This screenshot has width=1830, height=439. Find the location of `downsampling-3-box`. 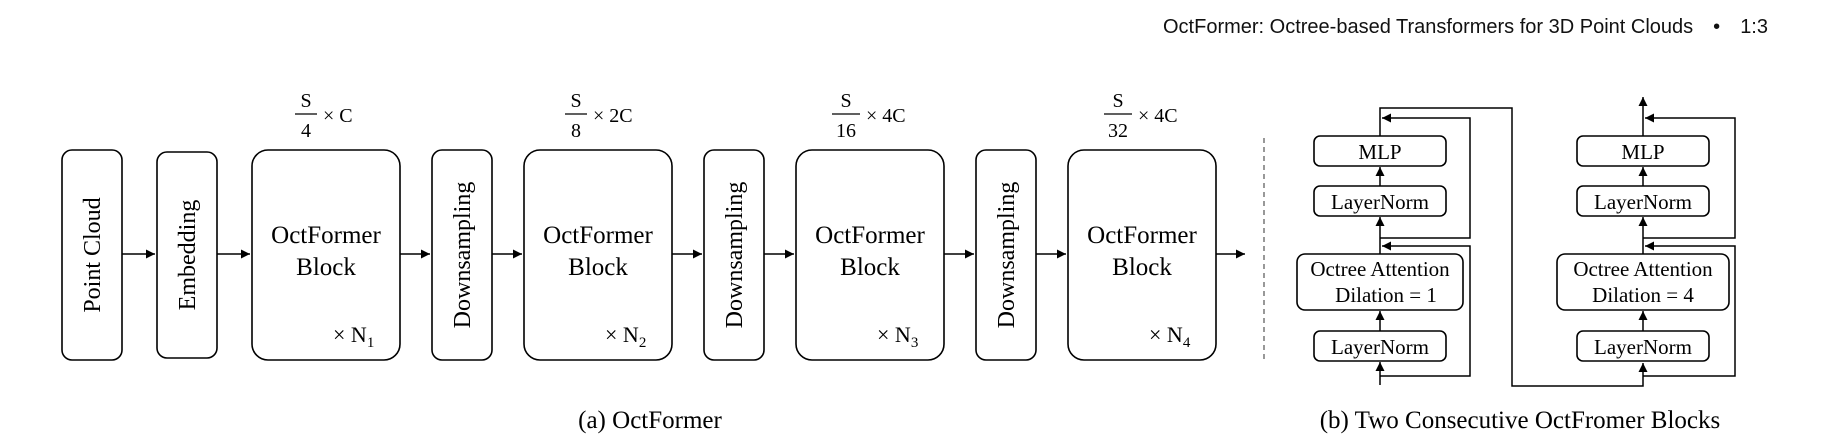

downsampling-3-box is located at coordinates (1006, 255).